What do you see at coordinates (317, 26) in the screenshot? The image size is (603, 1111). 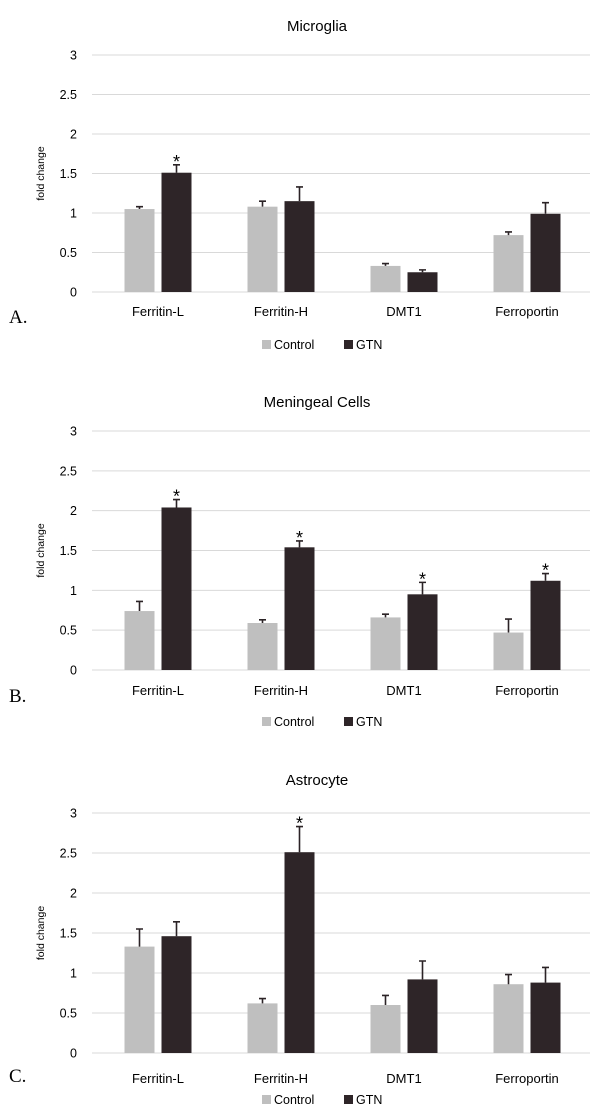 I see `chart-title: Microglia` at bounding box center [317, 26].